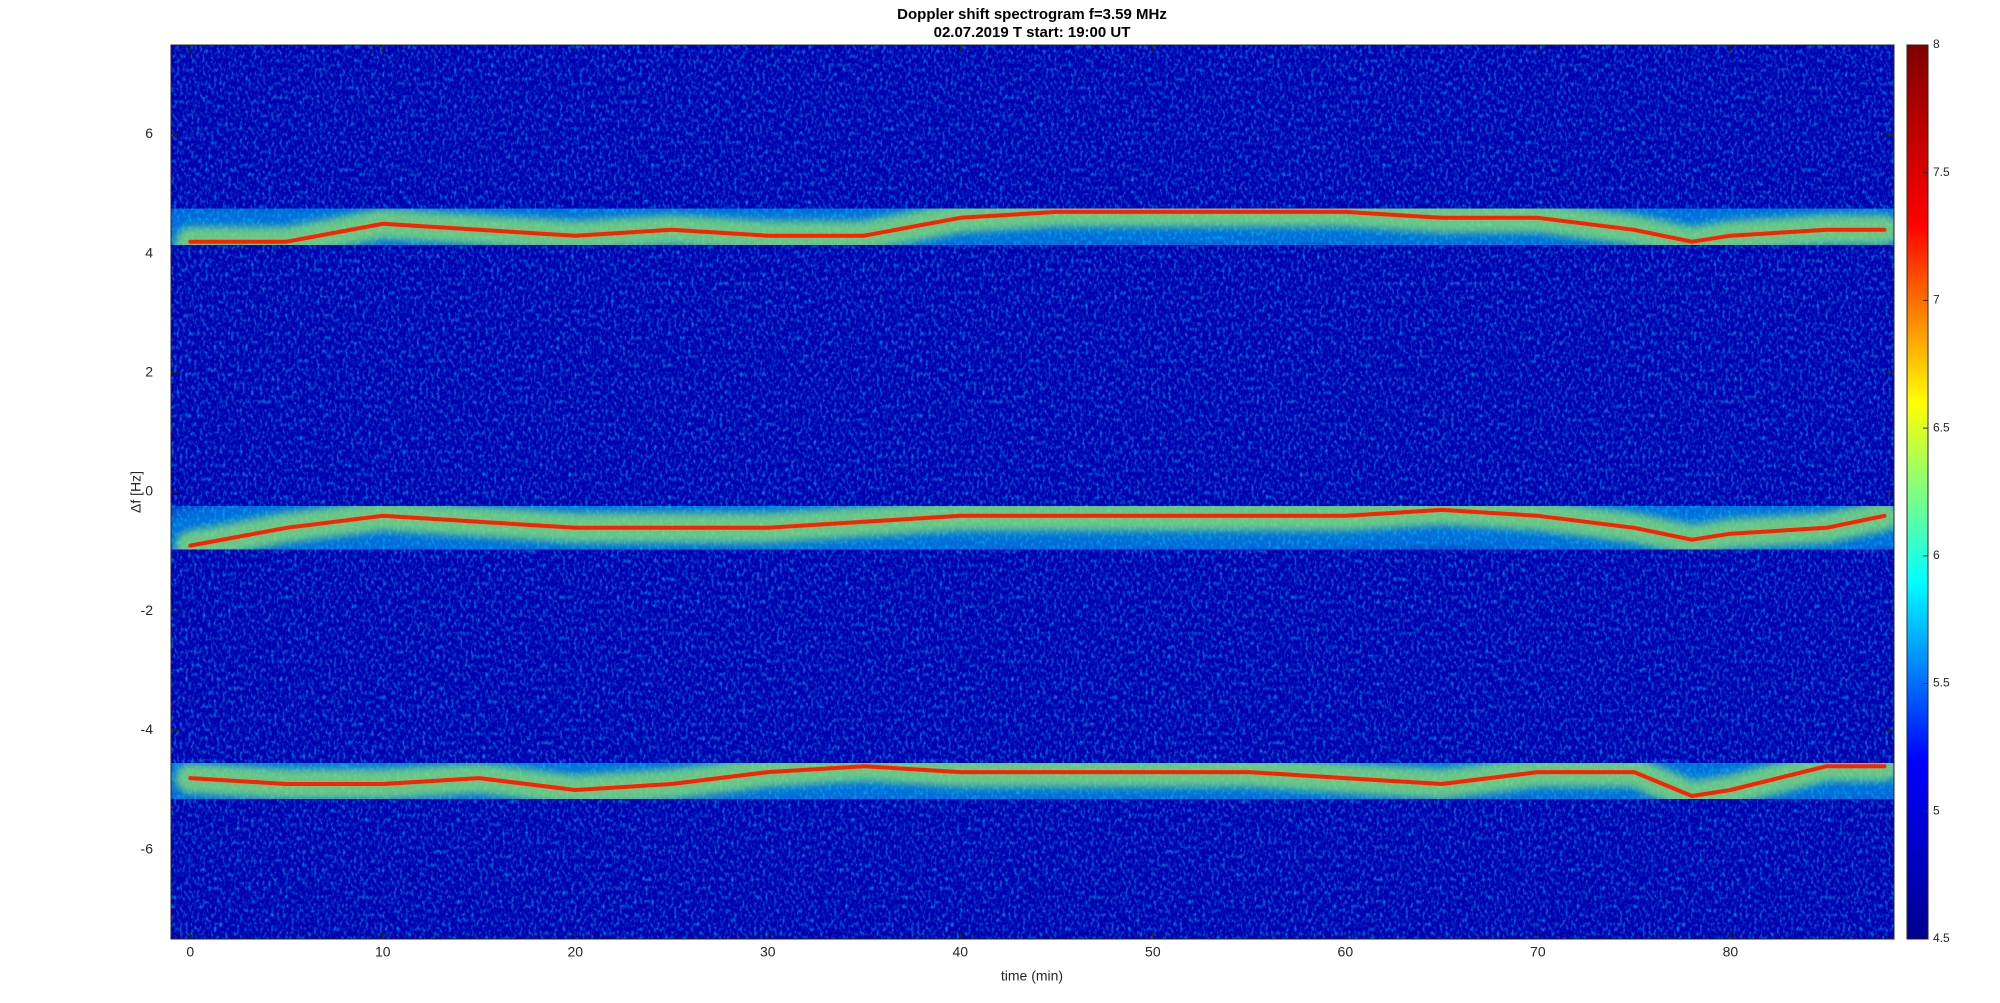  What do you see at coordinates (1936, 810) in the screenshot?
I see `colorbar-tick-label: 5` at bounding box center [1936, 810].